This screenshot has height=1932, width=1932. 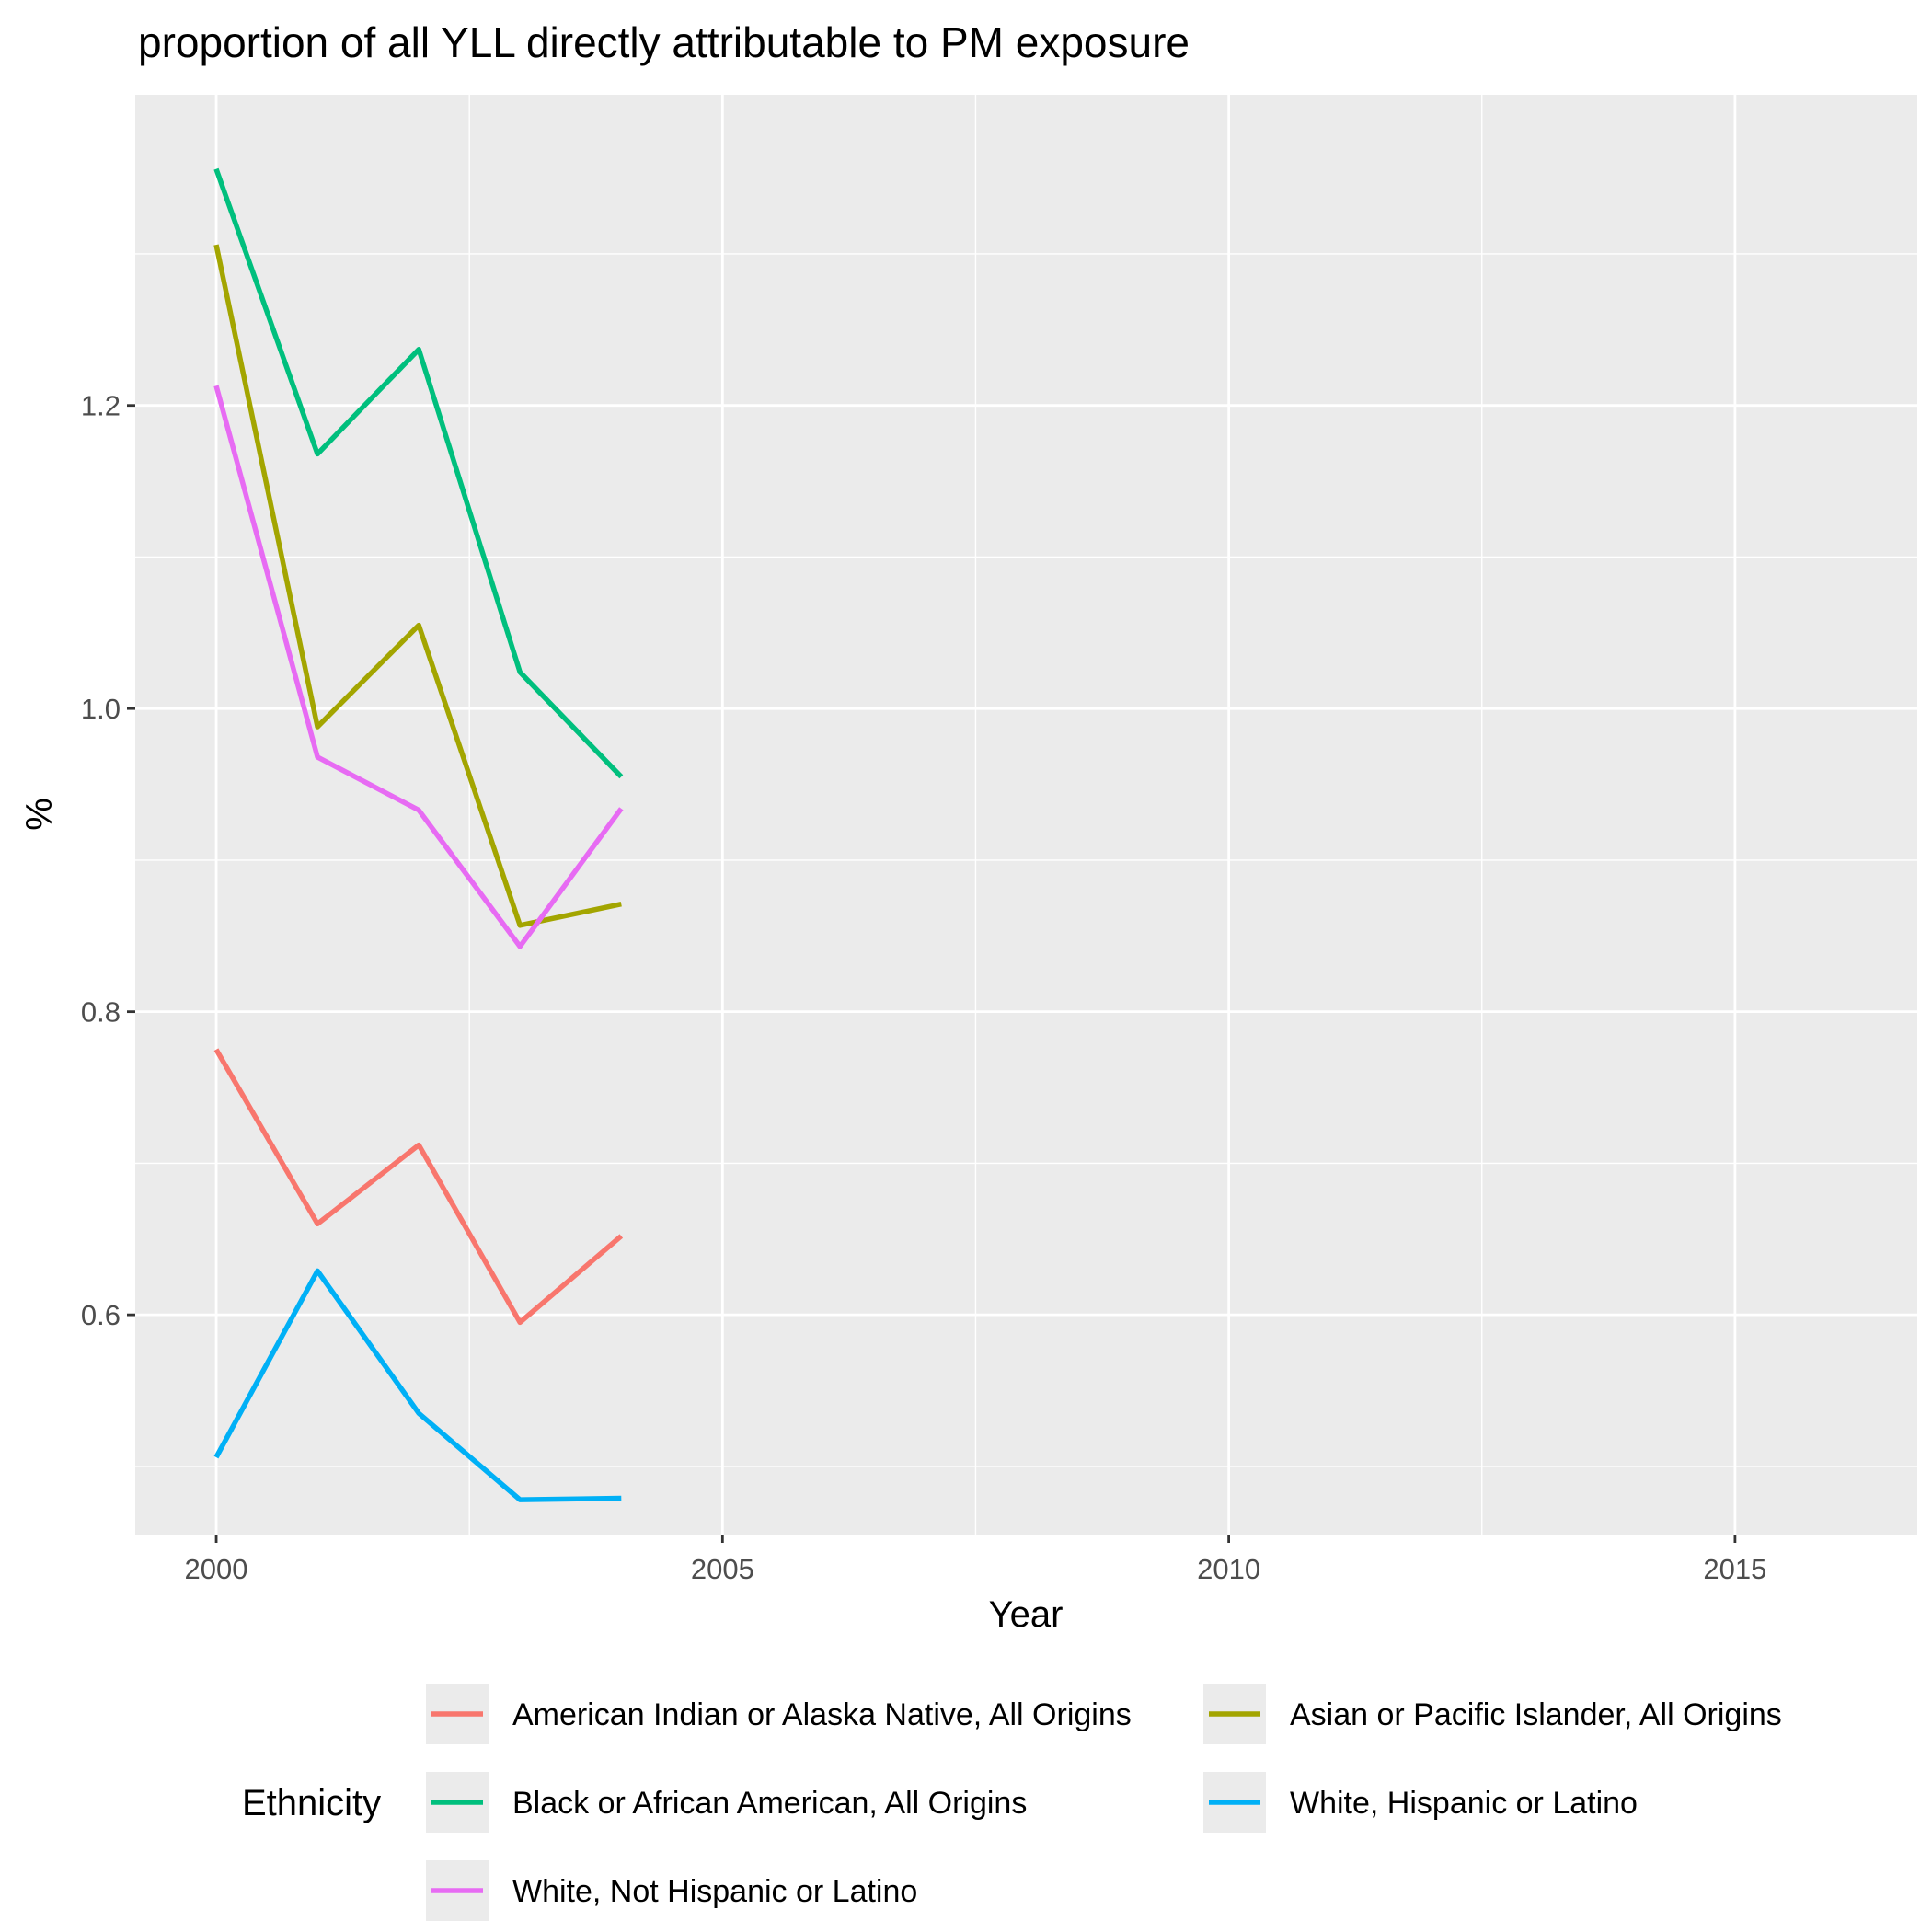 I want to click on legend-item: White, Hispanic or Latino, so click(x=1420, y=1802).